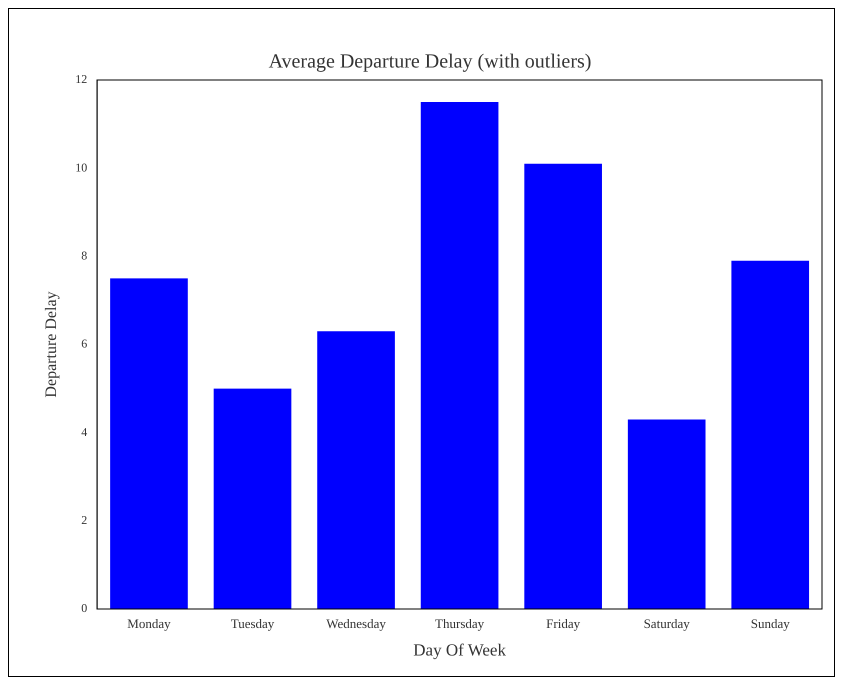 The width and height of the screenshot is (845, 679). What do you see at coordinates (84, 431) in the screenshot?
I see `y-tick-label: 4` at bounding box center [84, 431].